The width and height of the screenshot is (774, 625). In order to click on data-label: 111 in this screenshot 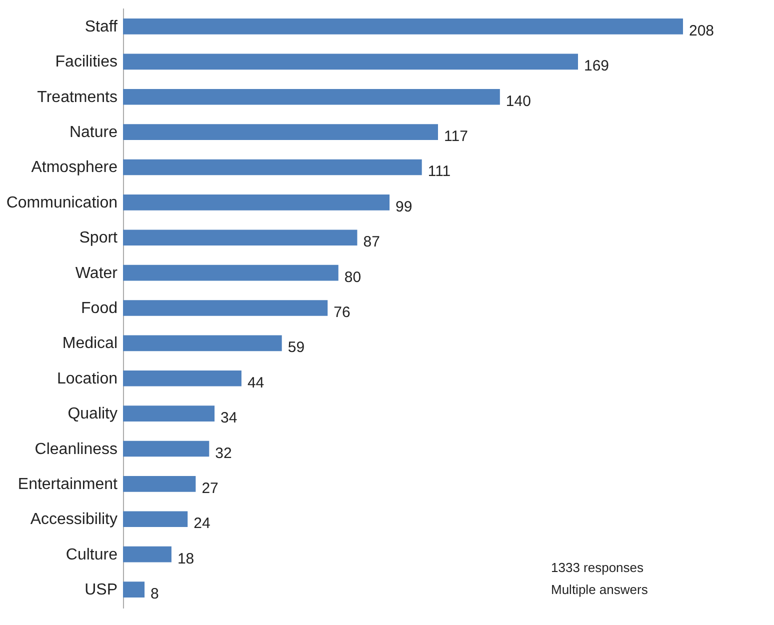, I will do `click(439, 171)`.